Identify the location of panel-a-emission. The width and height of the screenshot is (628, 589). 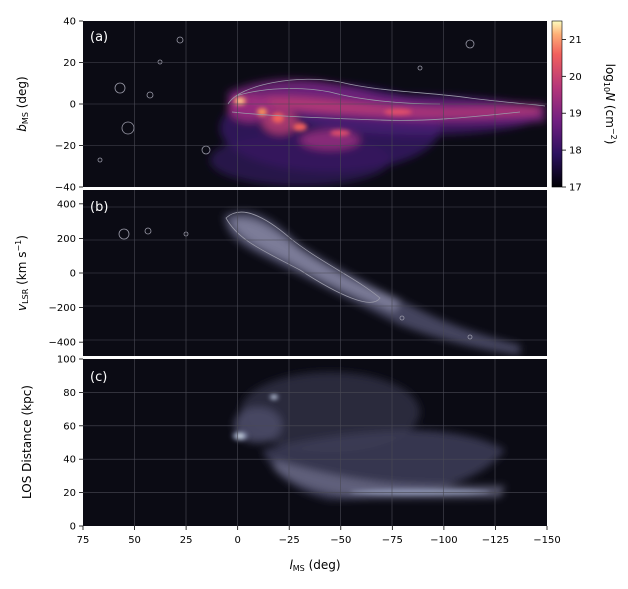
(377, 132).